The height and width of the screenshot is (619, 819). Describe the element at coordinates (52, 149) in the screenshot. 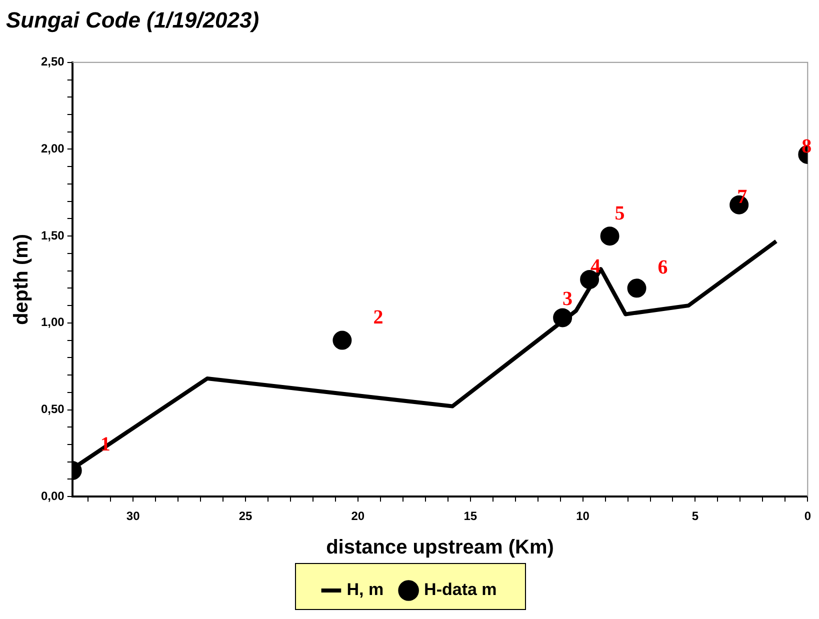

I see `y-tick-label: 2,00` at that location.